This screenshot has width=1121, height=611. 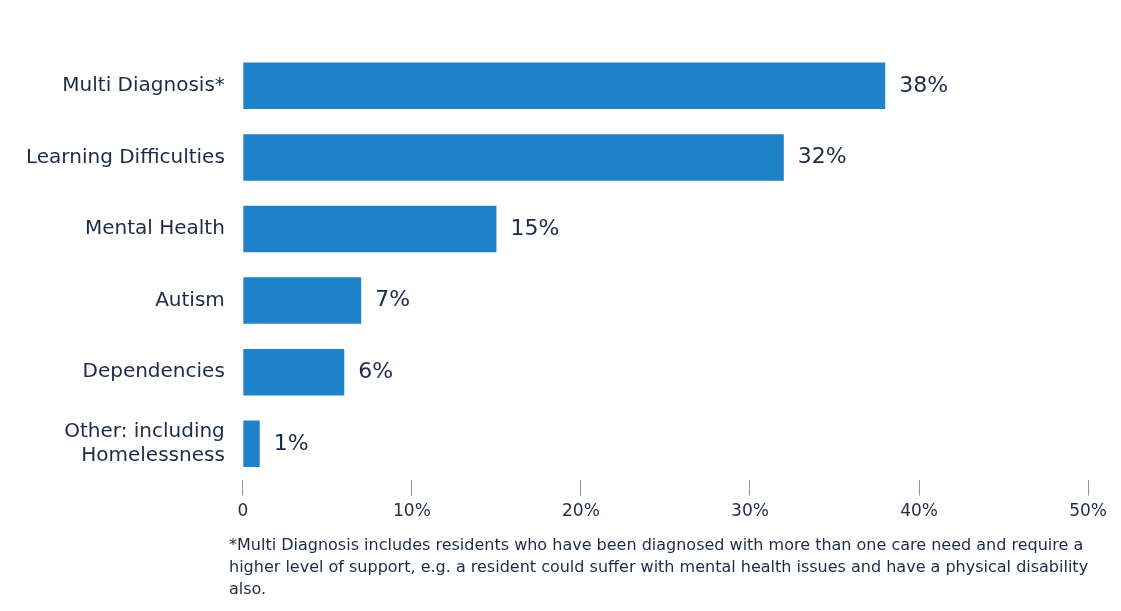 What do you see at coordinates (919, 510) in the screenshot?
I see `x-tick-label: 40%` at bounding box center [919, 510].